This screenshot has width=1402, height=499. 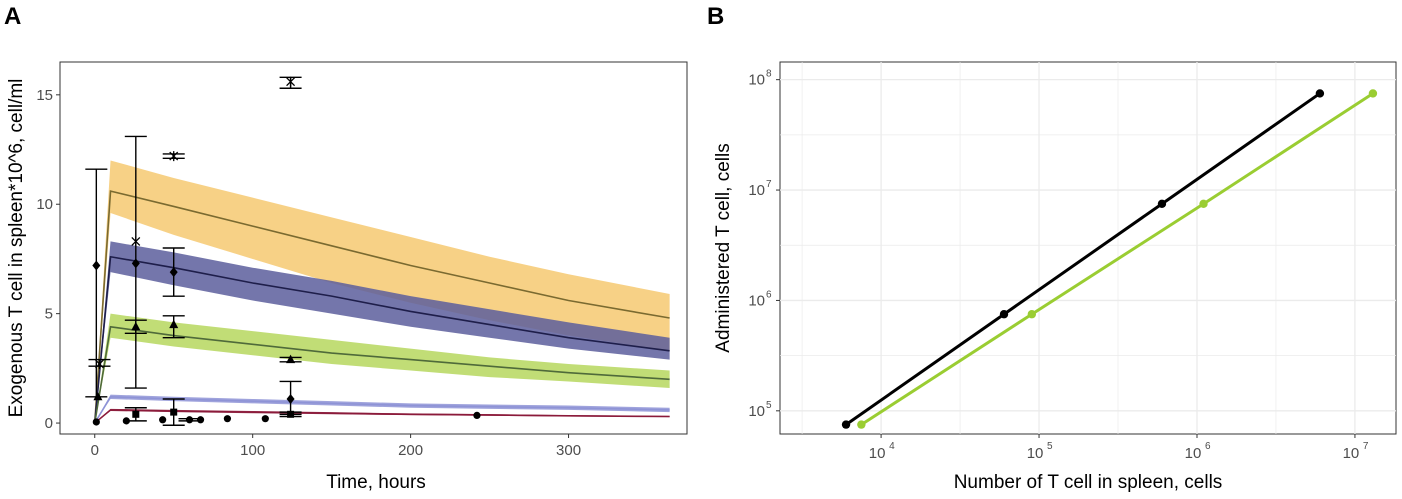 I want to click on x-tick-label-300: 300, so click(x=568, y=450).